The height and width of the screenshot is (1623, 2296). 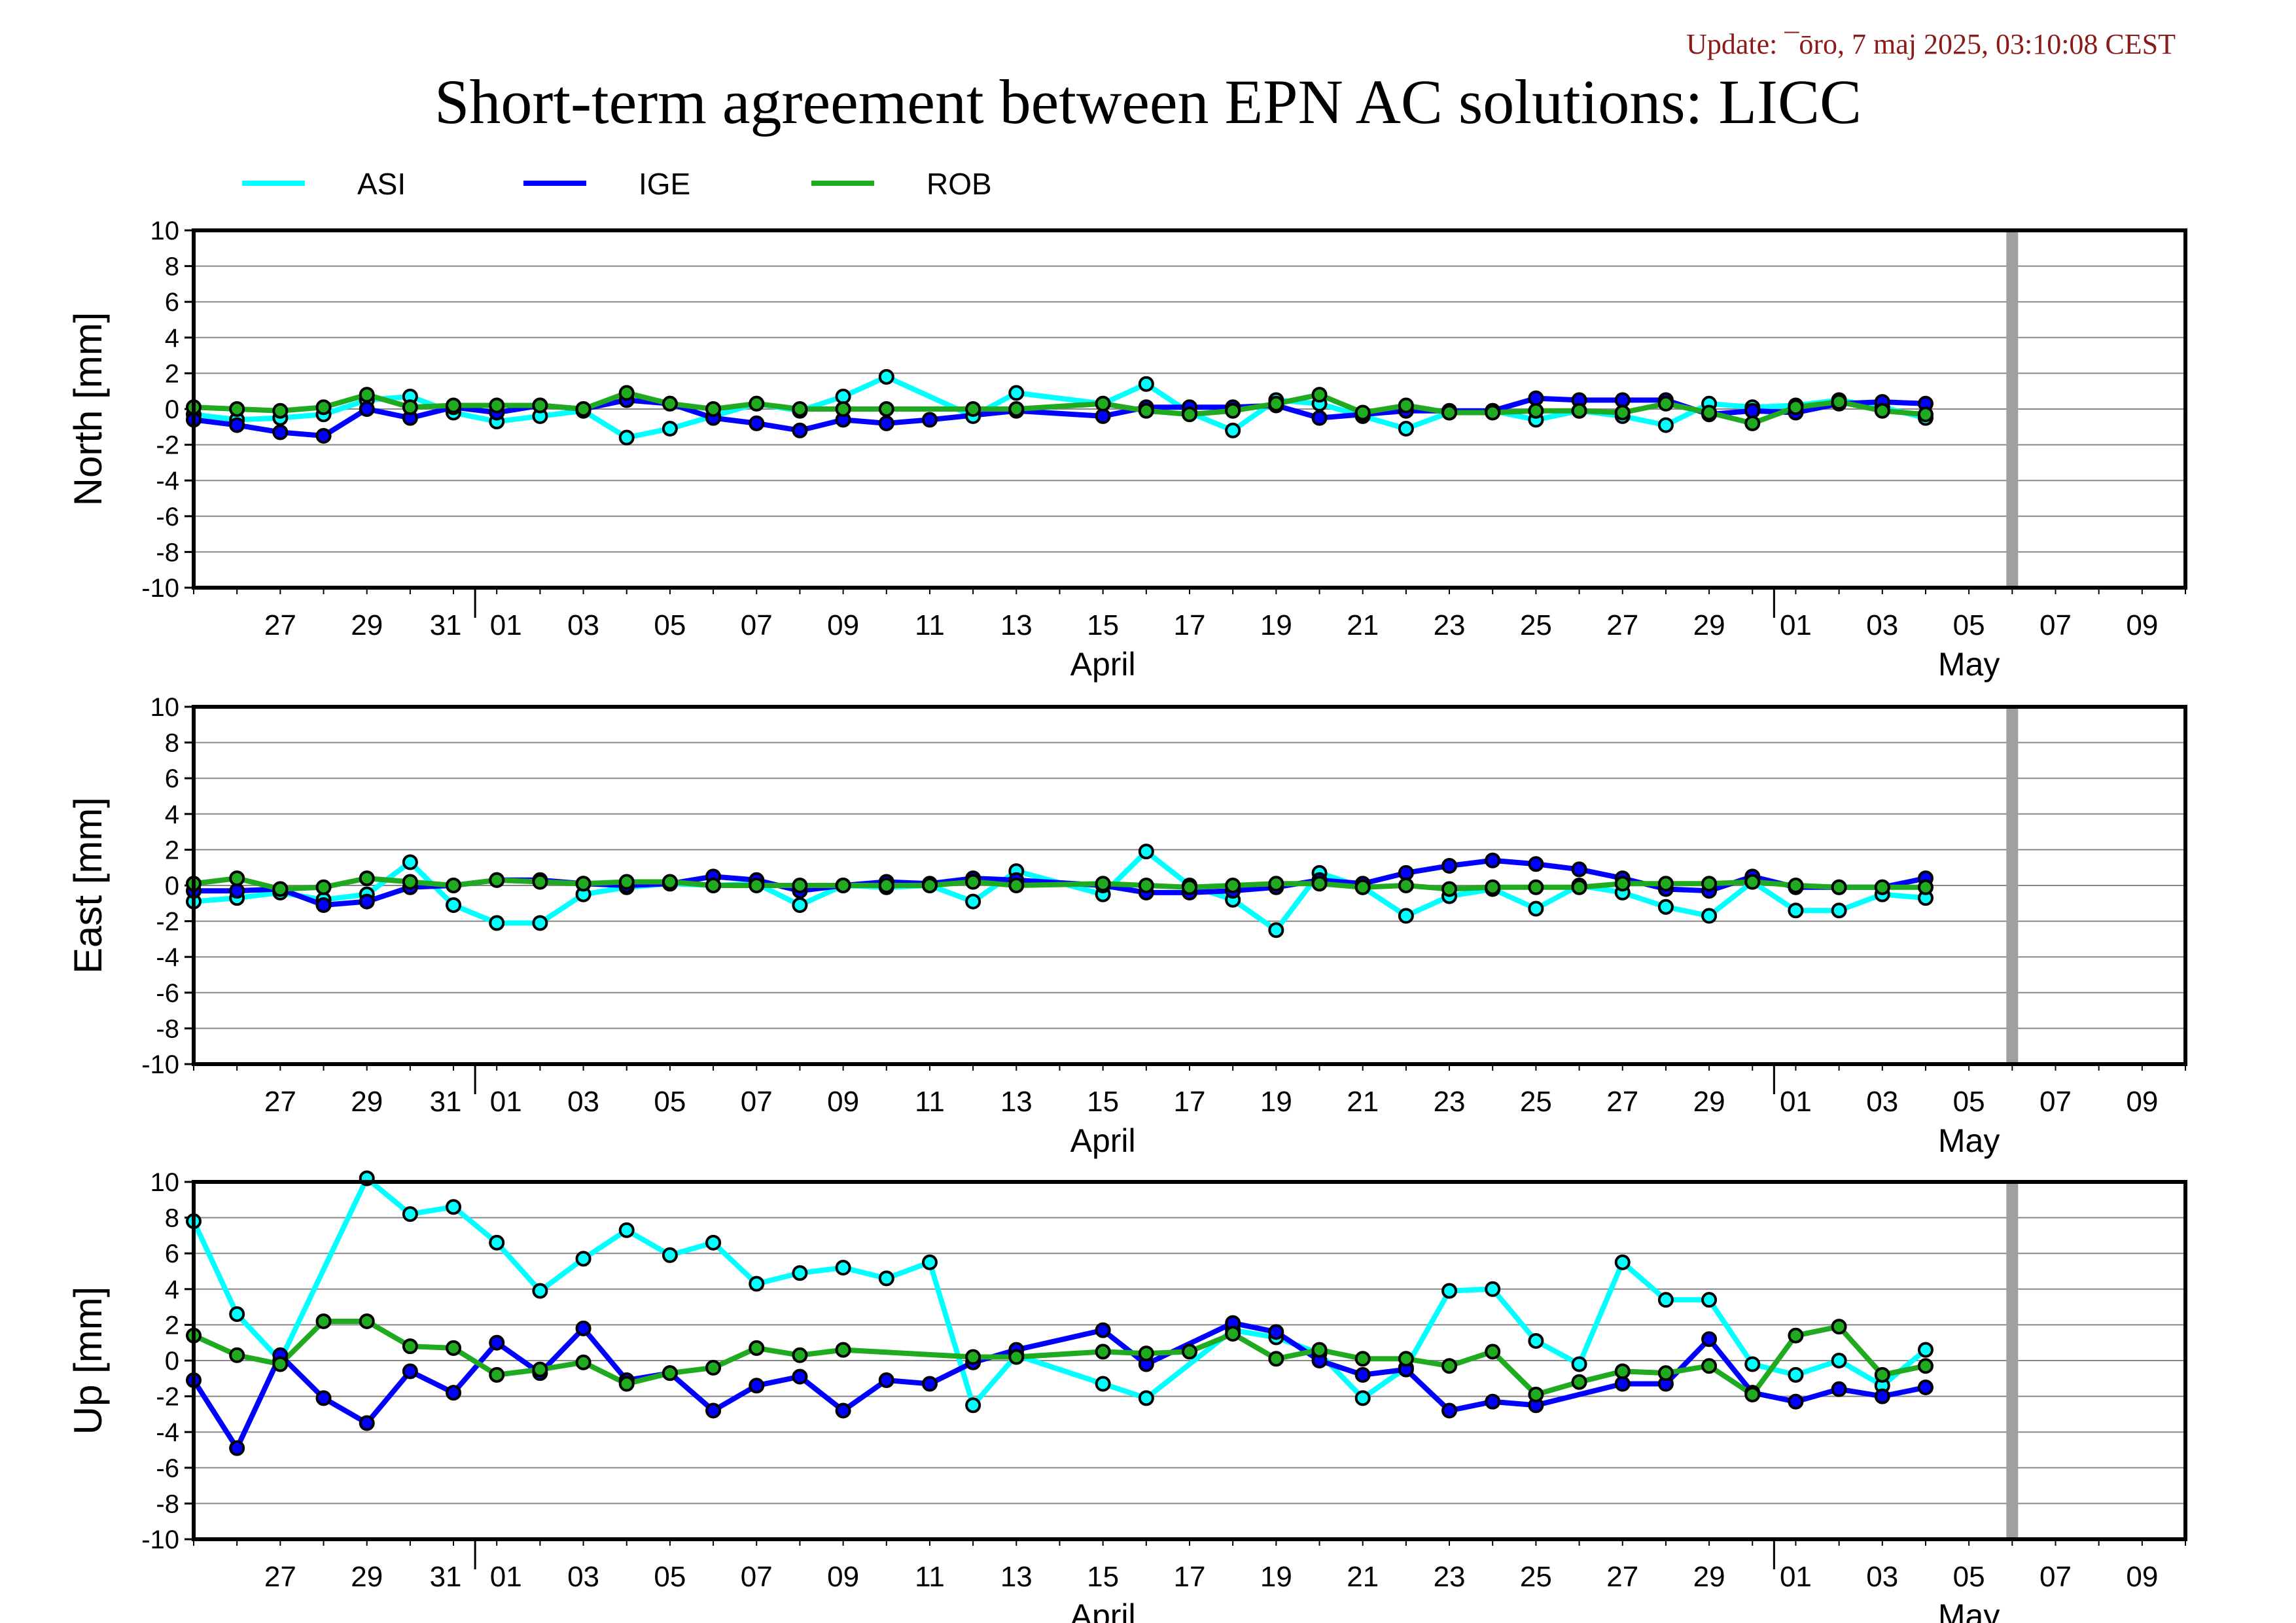 I want to click on x-tick-label: 11, so click(x=930, y=1577).